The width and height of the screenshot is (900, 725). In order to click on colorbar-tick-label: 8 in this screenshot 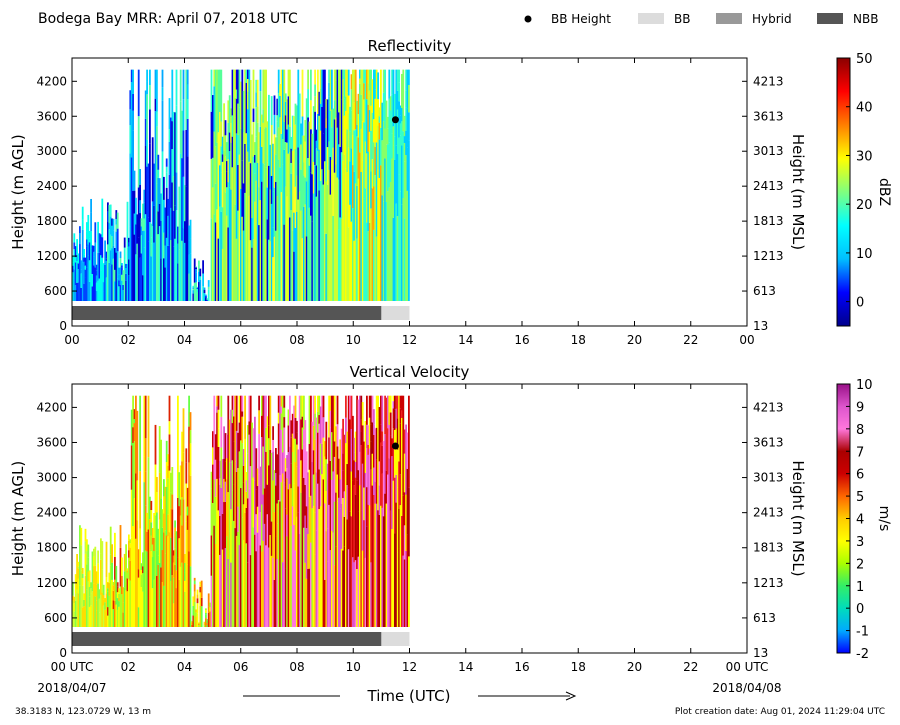, I will do `click(860, 430)`.